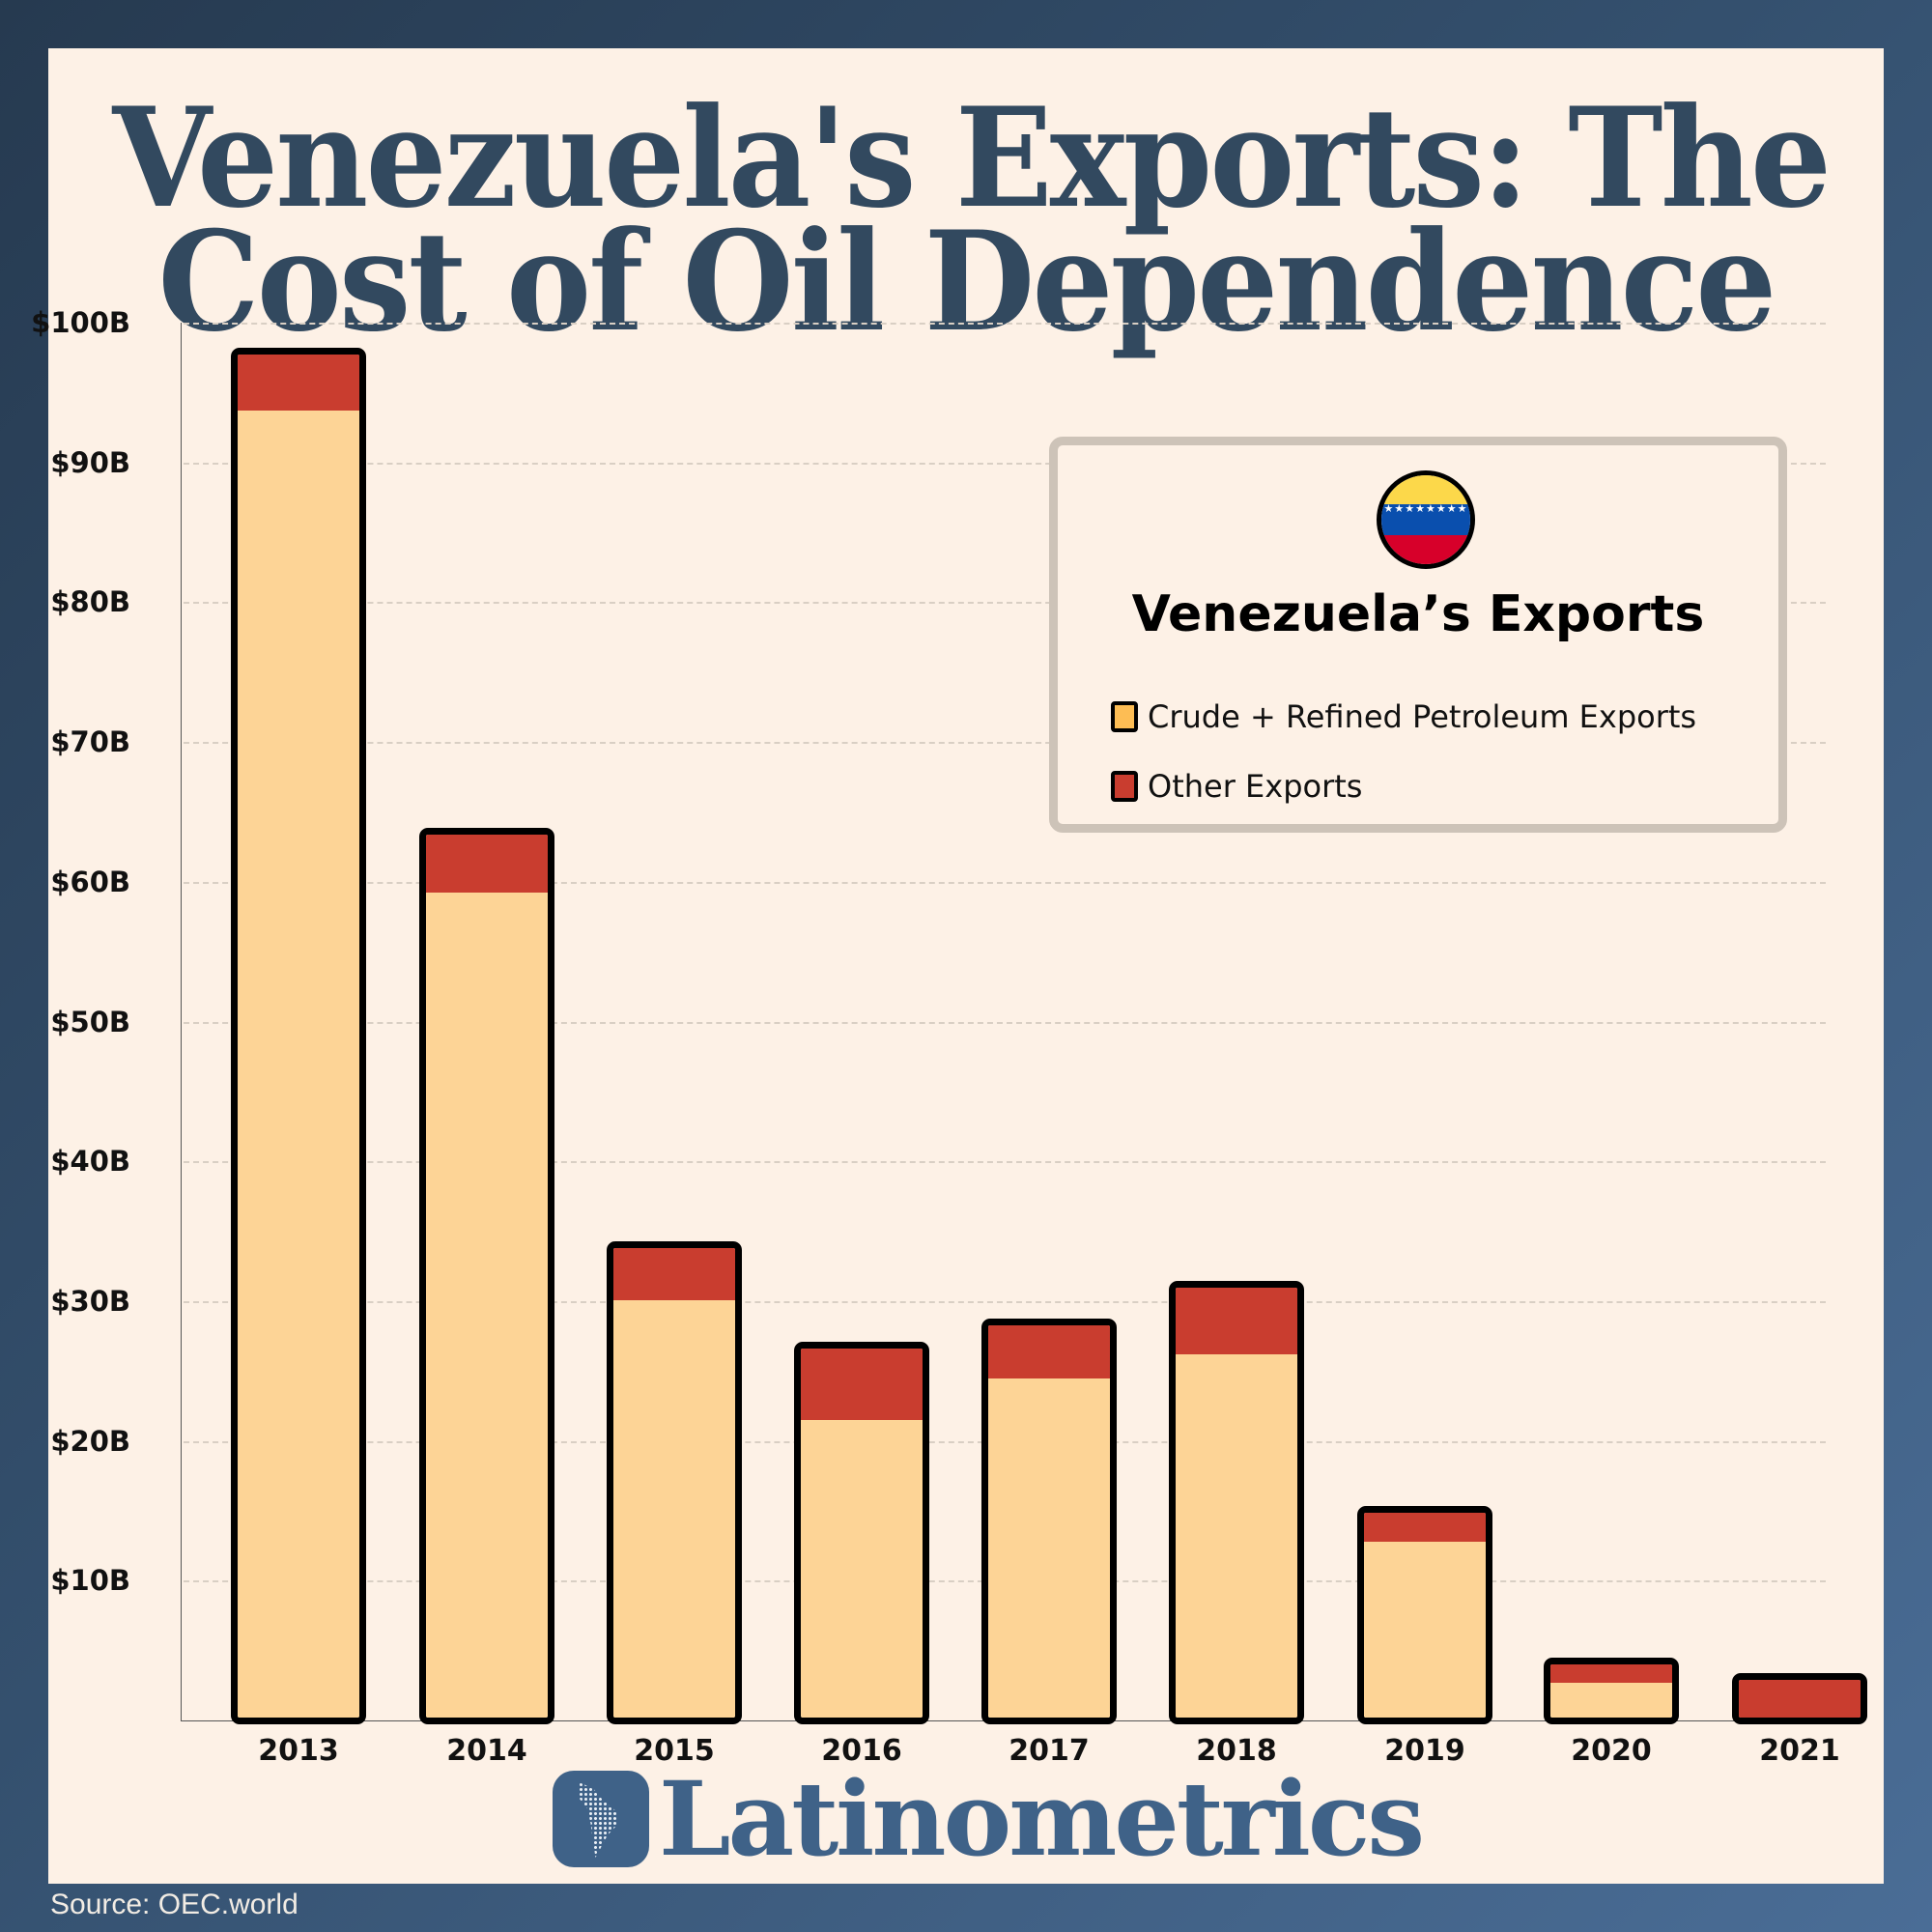 This screenshot has height=1932, width=1932. I want to click on legend-swatch-petroleum, so click(1124, 716).